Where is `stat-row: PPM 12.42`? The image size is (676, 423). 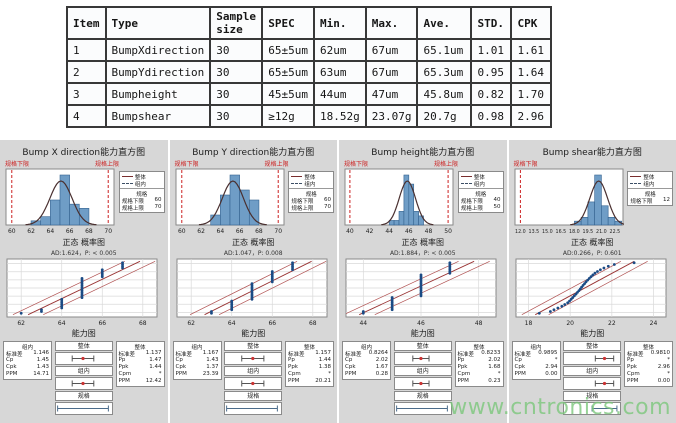 stat-row: PPM 12.42 is located at coordinates (140, 381).